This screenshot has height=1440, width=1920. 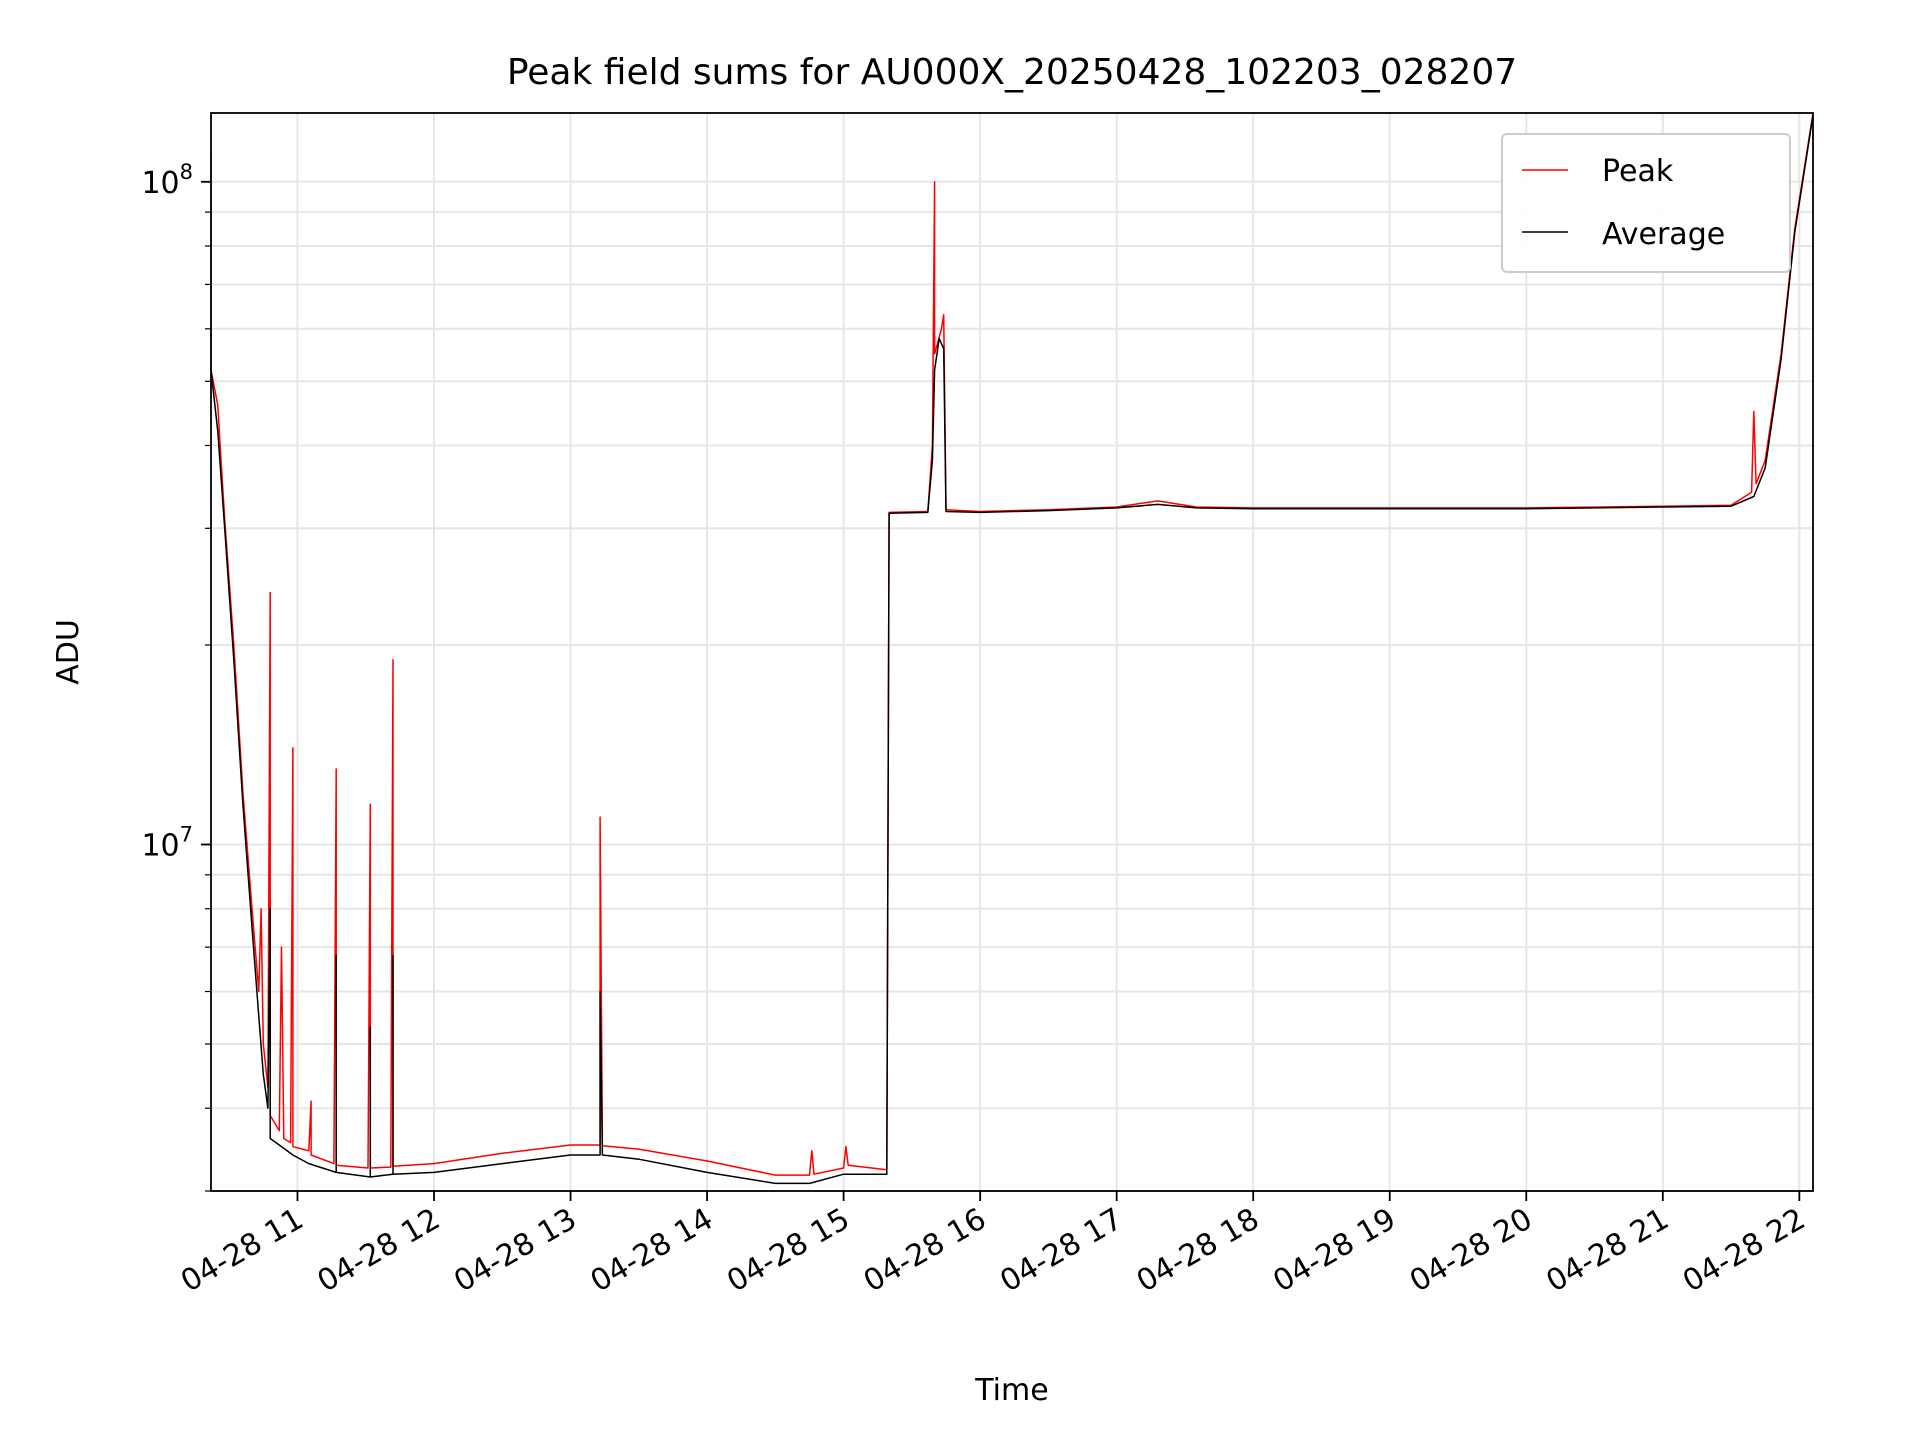 I want to click on x-axis-label: Time, so click(x=1011, y=1390).